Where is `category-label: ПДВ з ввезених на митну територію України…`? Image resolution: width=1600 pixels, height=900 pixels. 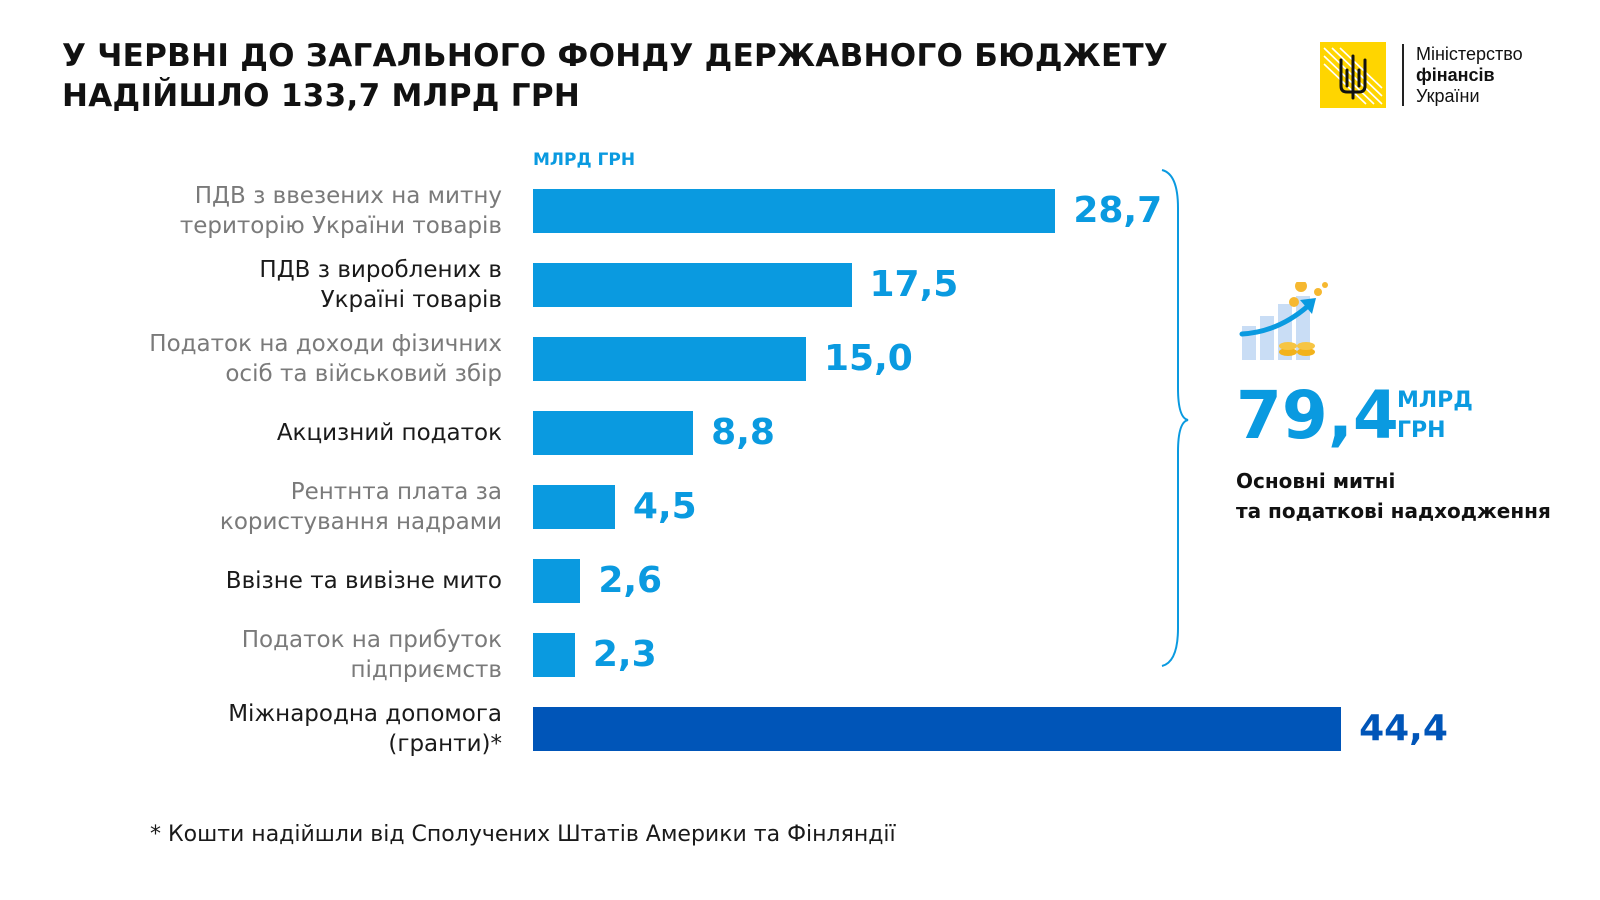 category-label: ПДВ з ввезених на митну територію України… is located at coordinates (281, 211).